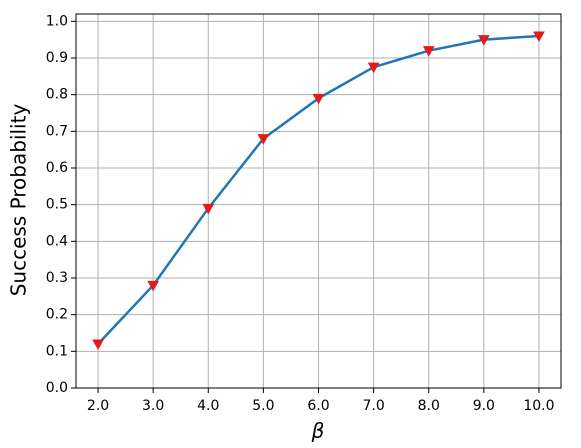  What do you see at coordinates (98, 406) in the screenshot?
I see `x-tick-label: 2.0` at bounding box center [98, 406].